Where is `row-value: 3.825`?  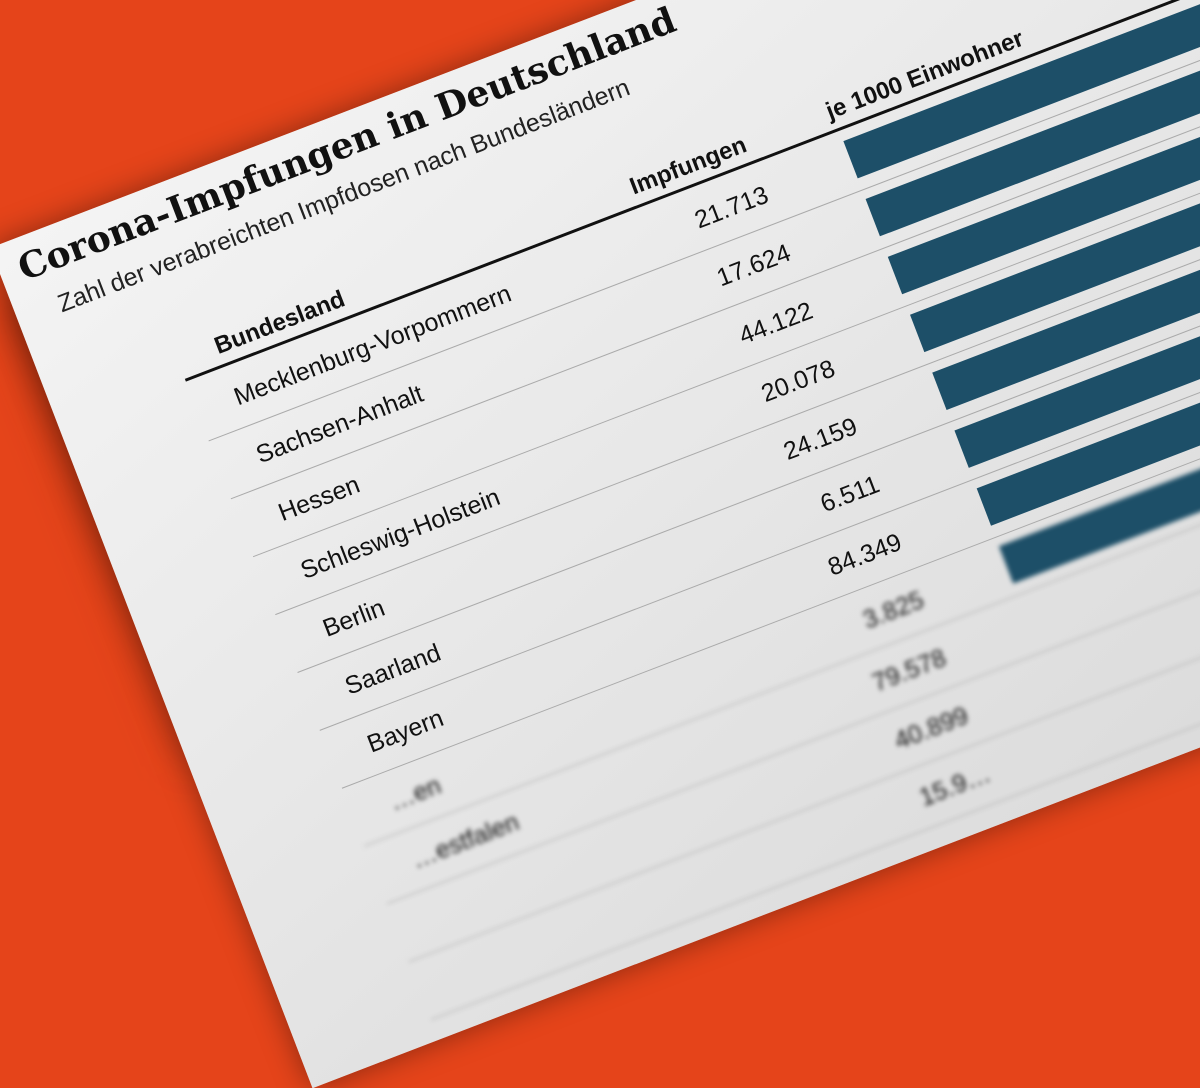 row-value: 3.825 is located at coordinates (893, 610).